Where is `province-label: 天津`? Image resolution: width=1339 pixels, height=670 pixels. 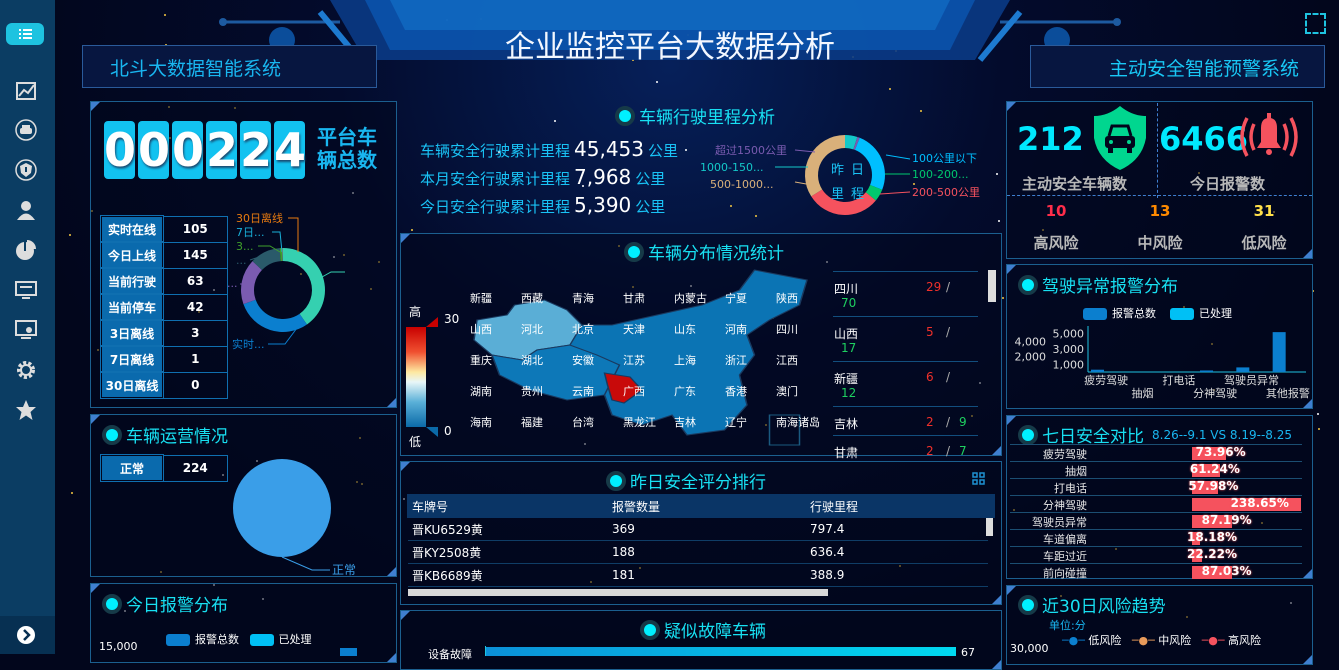 province-label: 天津 is located at coordinates (634, 329).